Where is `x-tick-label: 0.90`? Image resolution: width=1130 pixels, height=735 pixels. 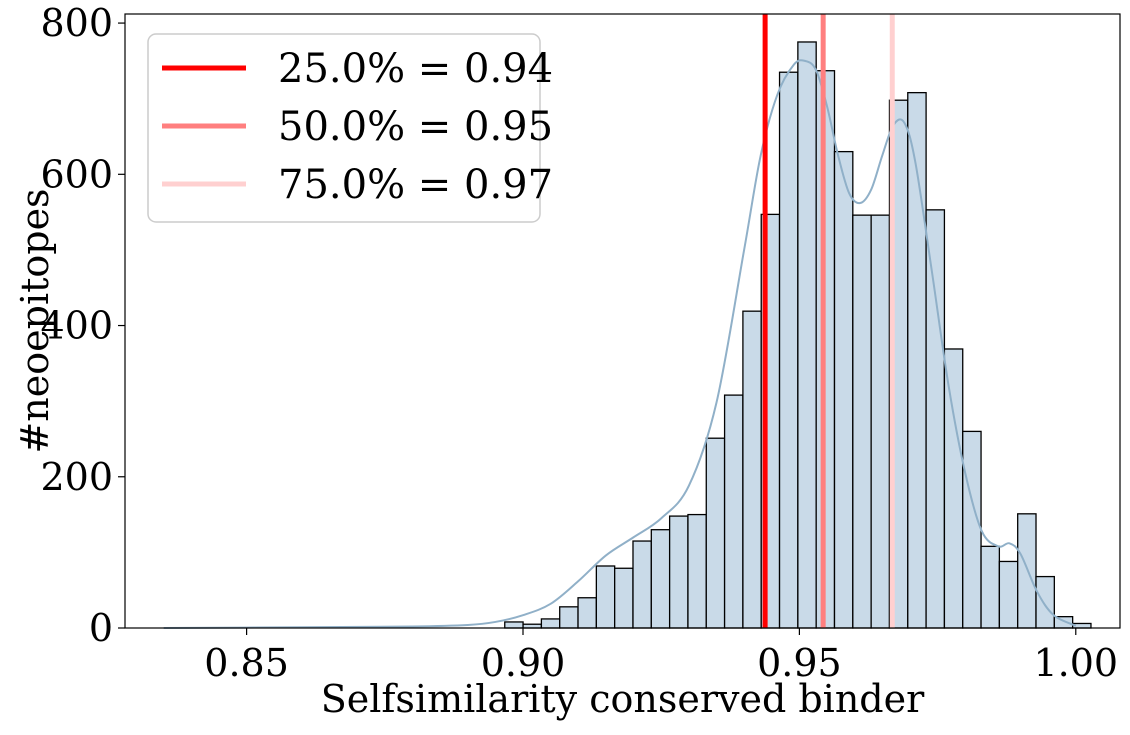
x-tick-label: 0.90 is located at coordinates (523, 663).